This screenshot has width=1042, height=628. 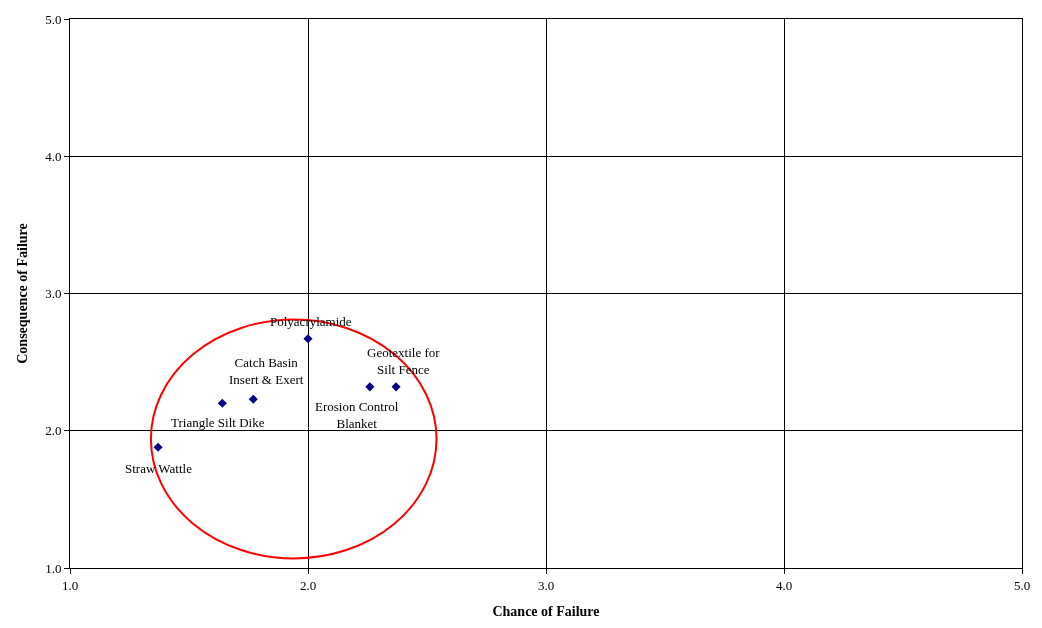 What do you see at coordinates (266, 371) in the screenshot?
I see `annotation: Catch Basin Insert & Exert` at bounding box center [266, 371].